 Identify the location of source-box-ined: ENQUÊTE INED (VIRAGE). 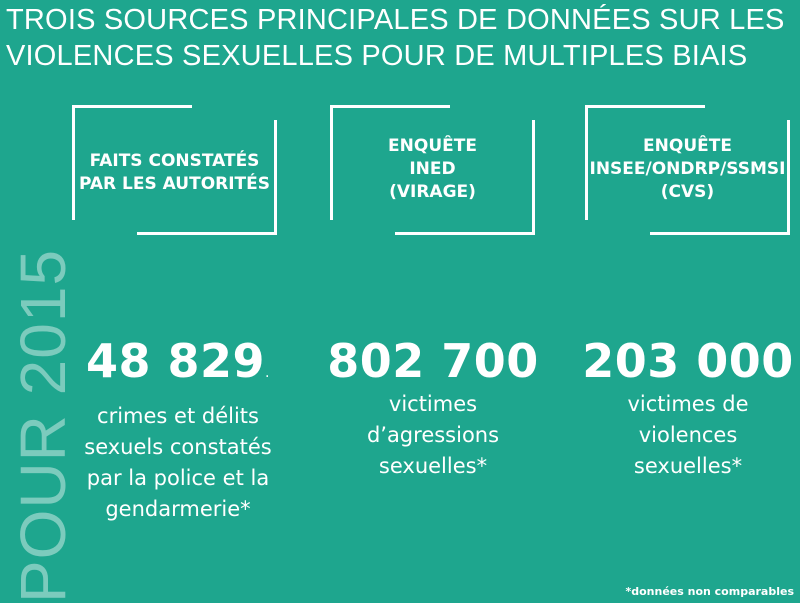
(432, 170).